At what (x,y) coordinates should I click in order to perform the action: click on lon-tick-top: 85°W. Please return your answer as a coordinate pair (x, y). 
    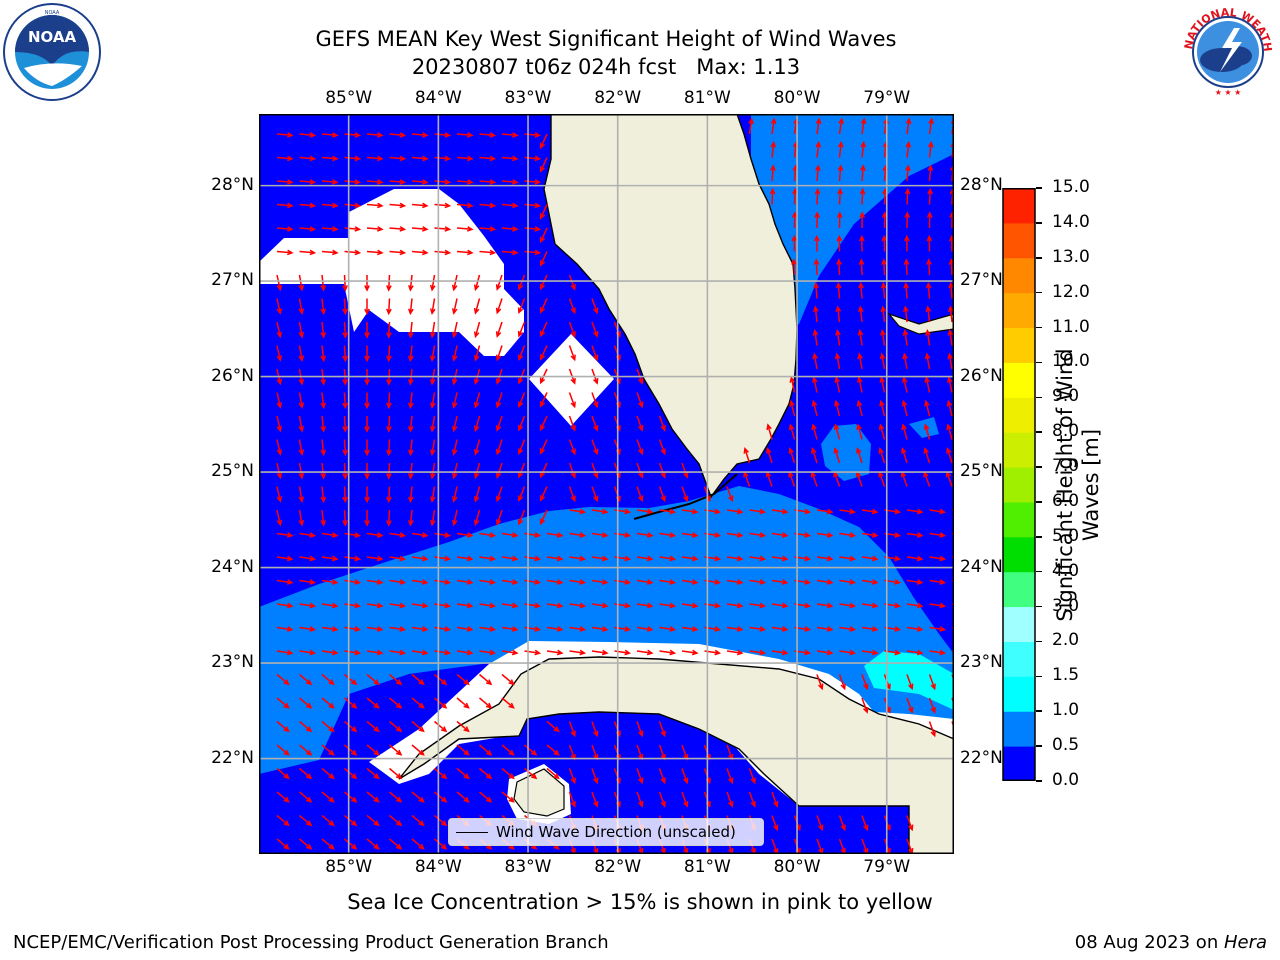
    Looking at the image, I should click on (349, 98).